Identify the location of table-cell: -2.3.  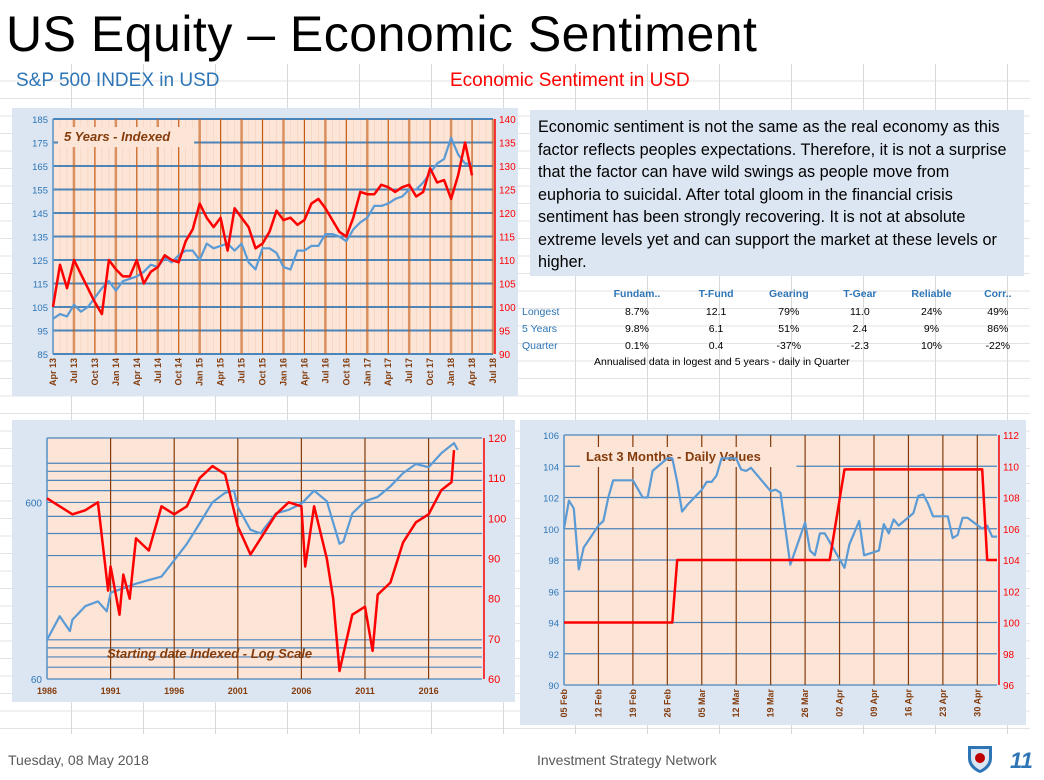
(859, 345).